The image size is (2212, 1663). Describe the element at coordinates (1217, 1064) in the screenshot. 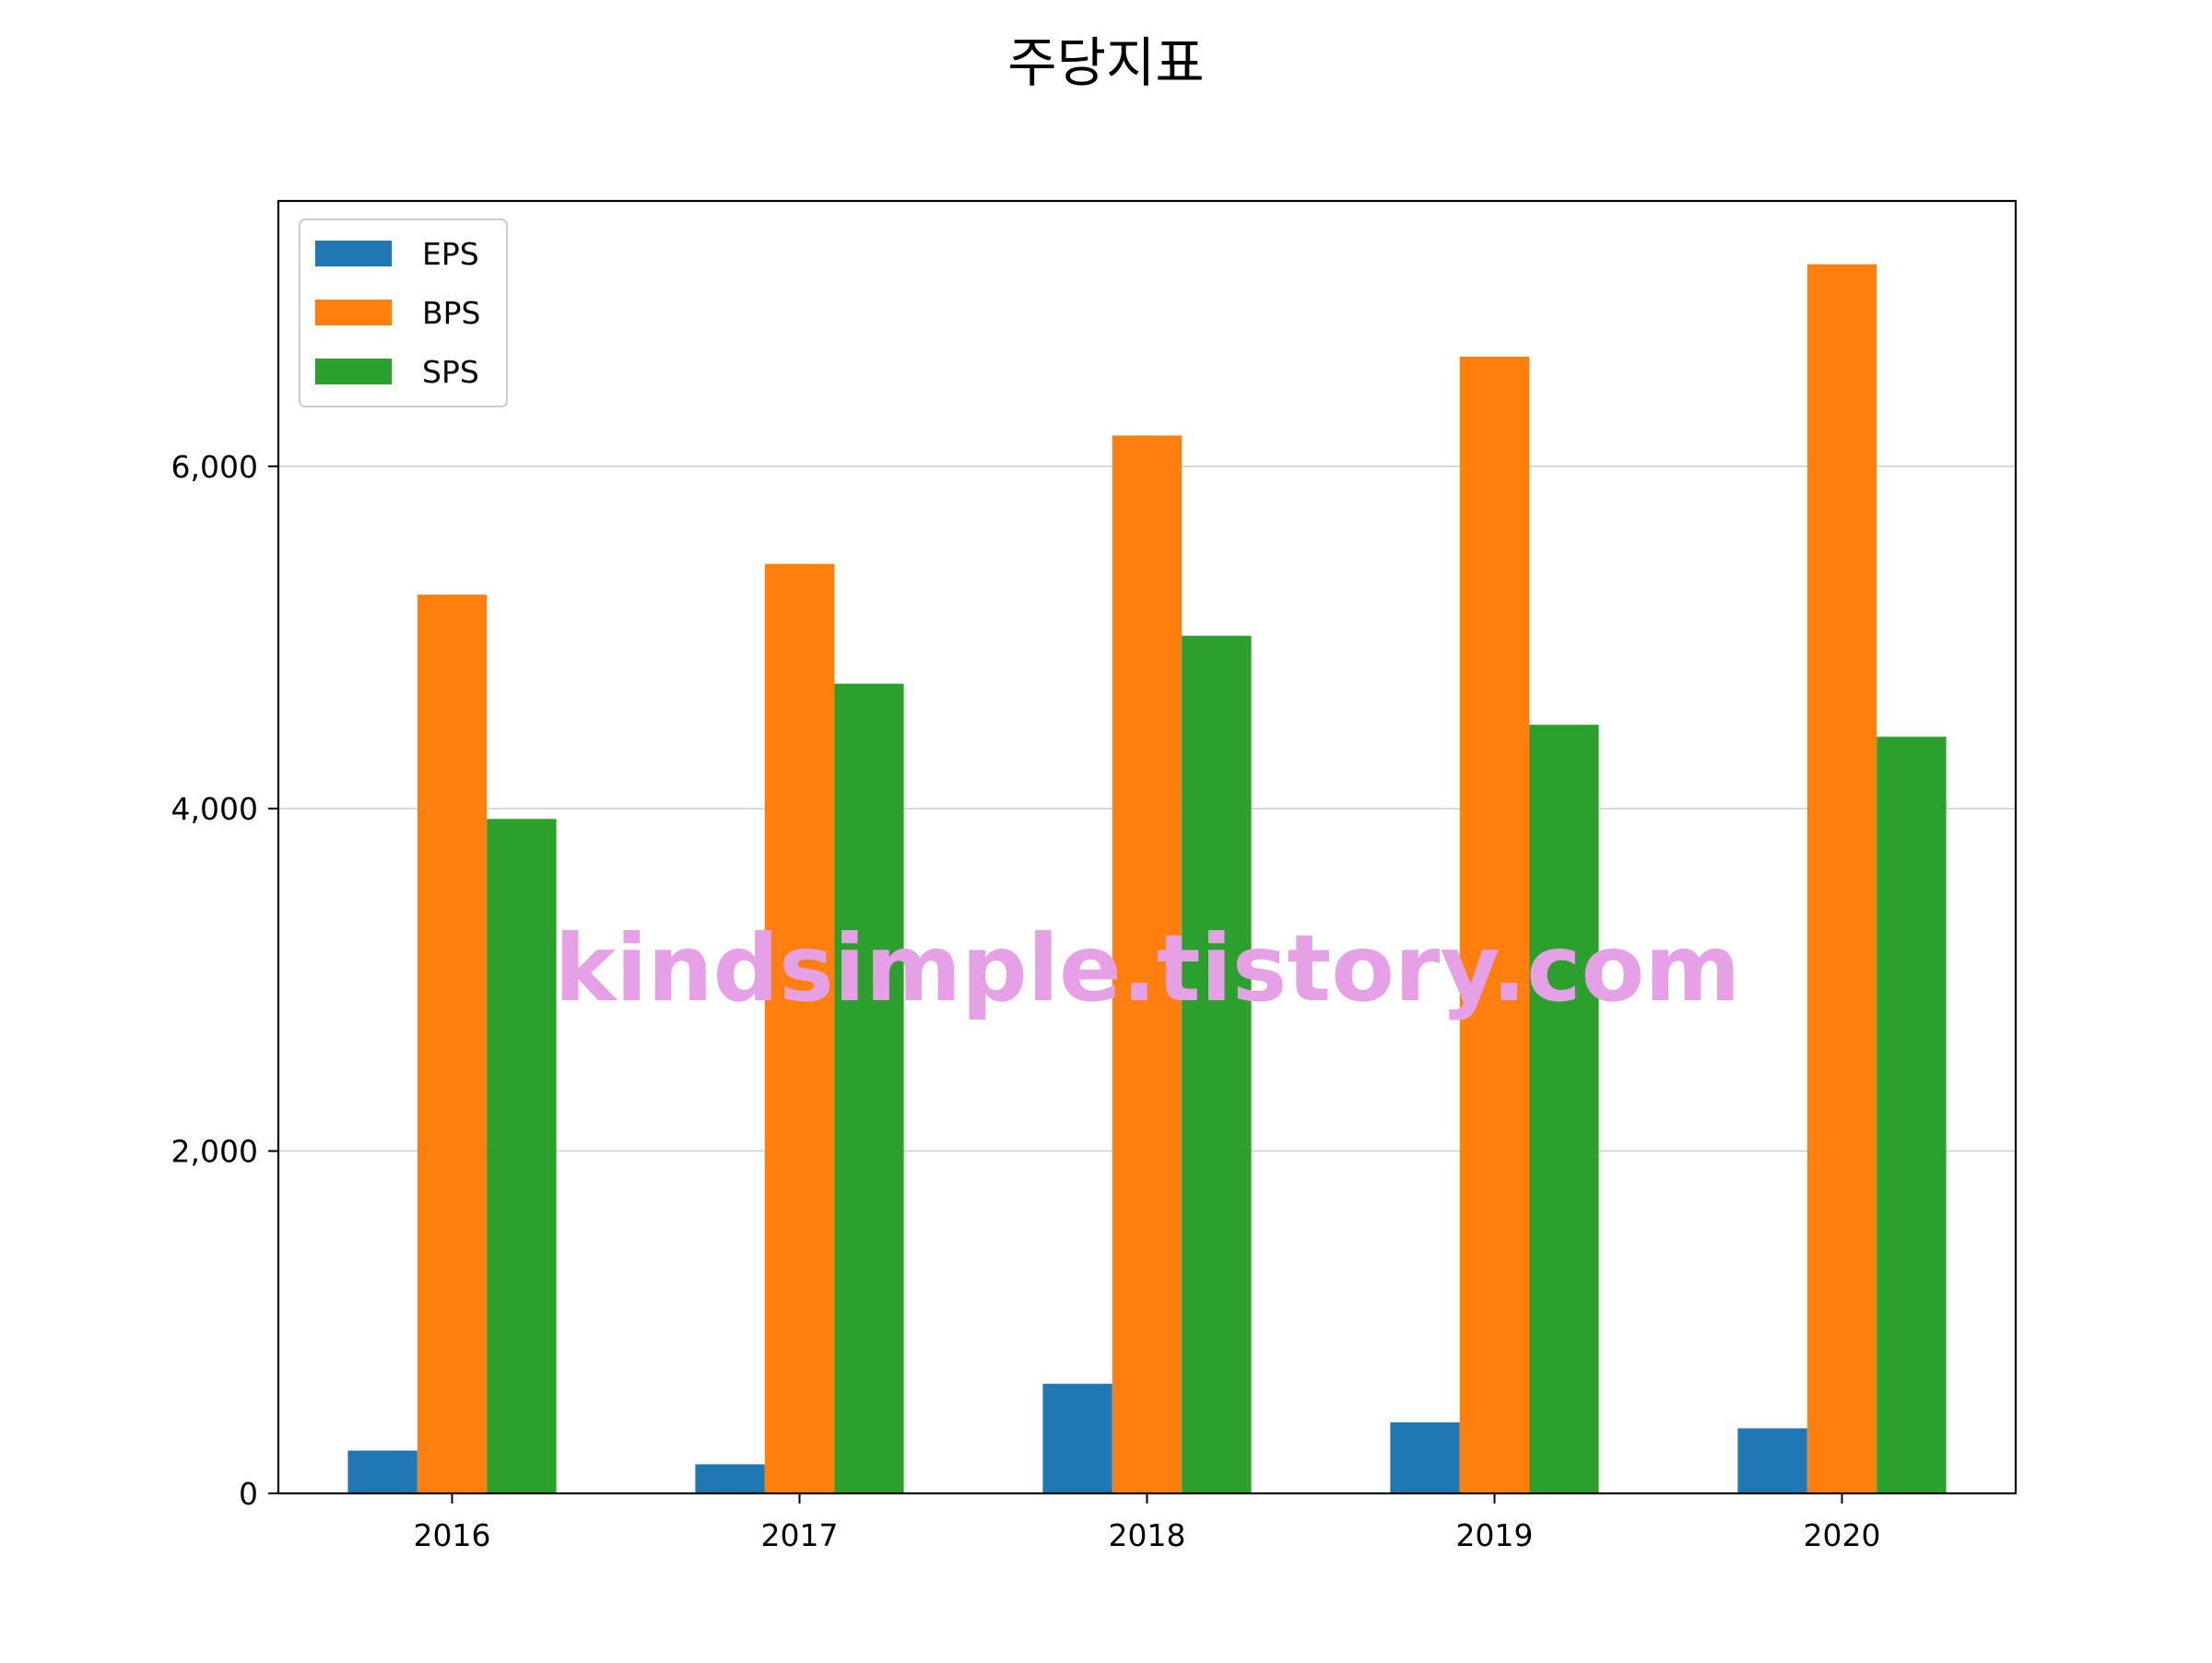

I see `bar-sps-2018` at that location.